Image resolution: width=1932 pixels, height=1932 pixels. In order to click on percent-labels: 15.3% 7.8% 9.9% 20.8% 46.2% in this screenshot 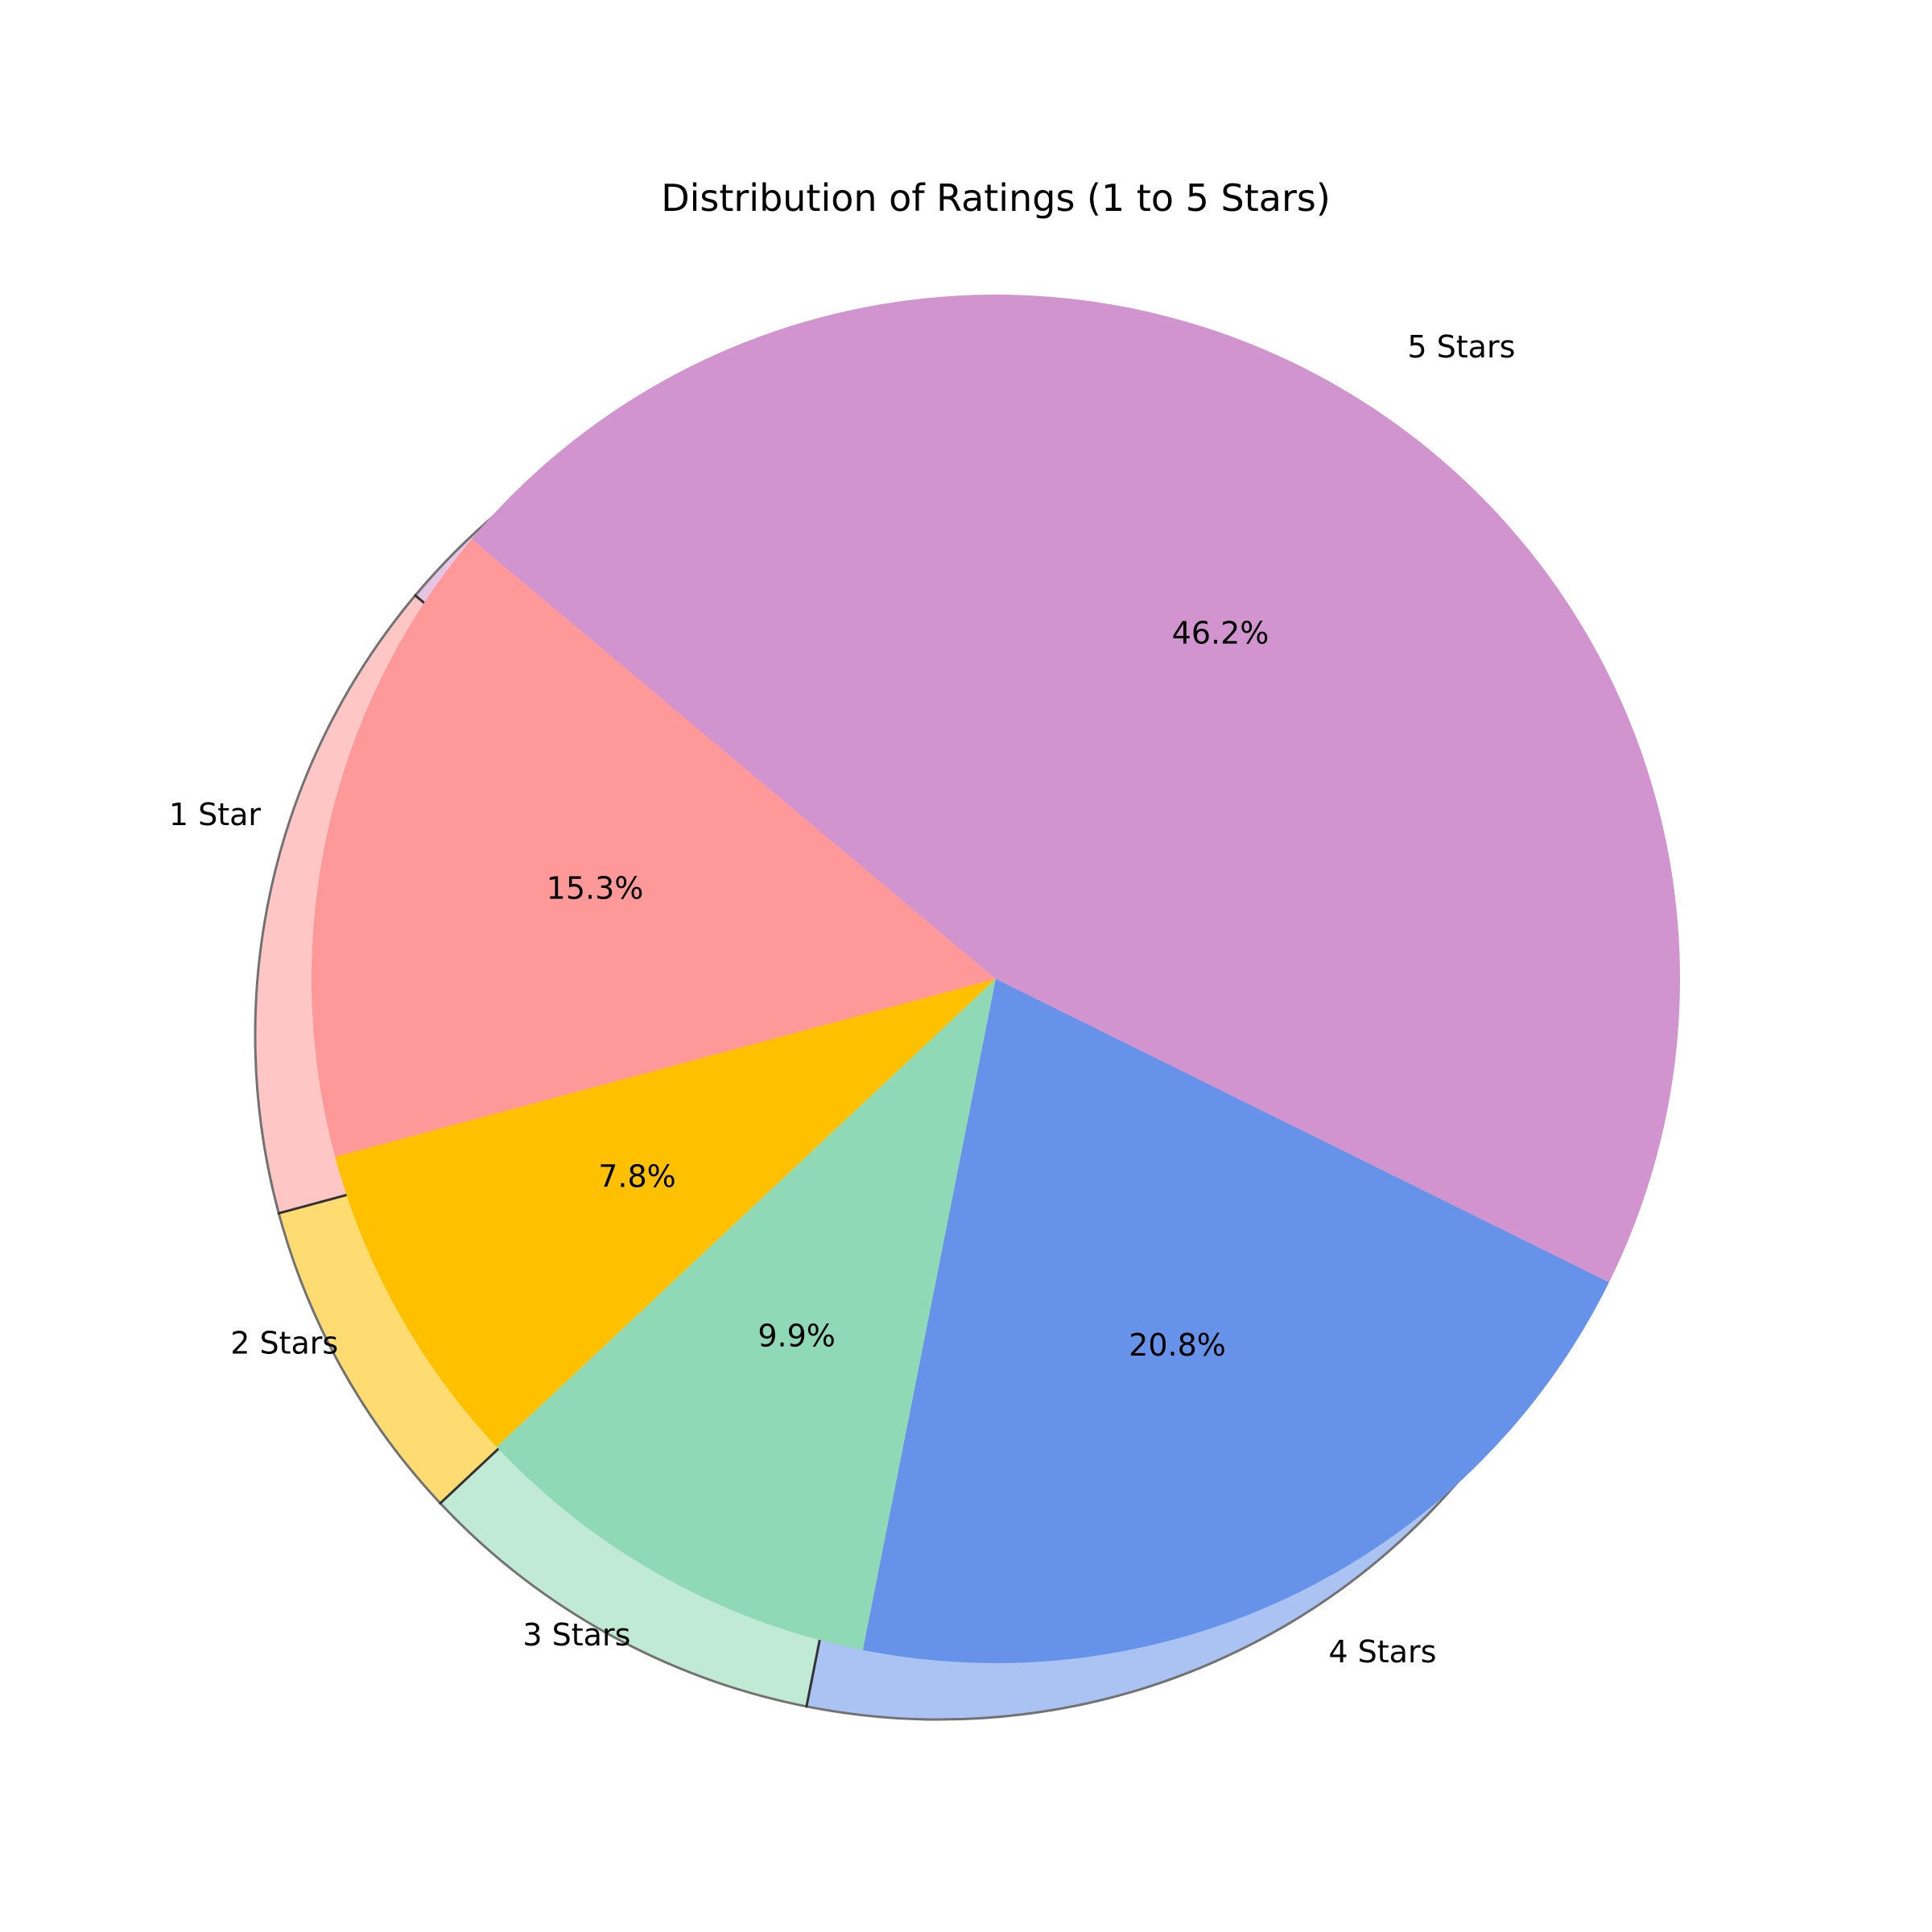, I will do `click(908, 989)`.